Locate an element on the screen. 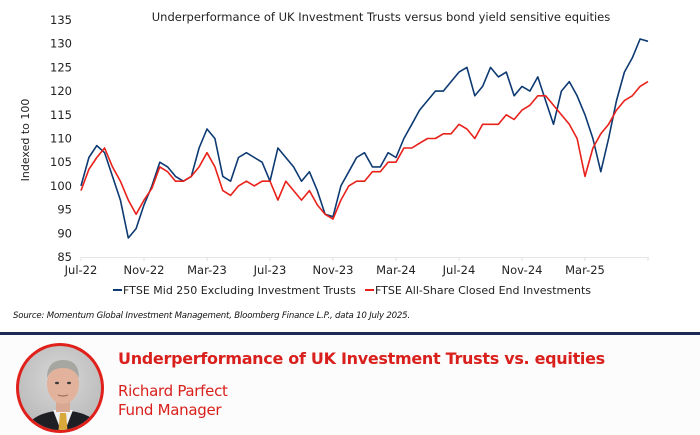 The width and height of the screenshot is (700, 435). x-tick-label: Nov-24 is located at coordinates (522, 270).